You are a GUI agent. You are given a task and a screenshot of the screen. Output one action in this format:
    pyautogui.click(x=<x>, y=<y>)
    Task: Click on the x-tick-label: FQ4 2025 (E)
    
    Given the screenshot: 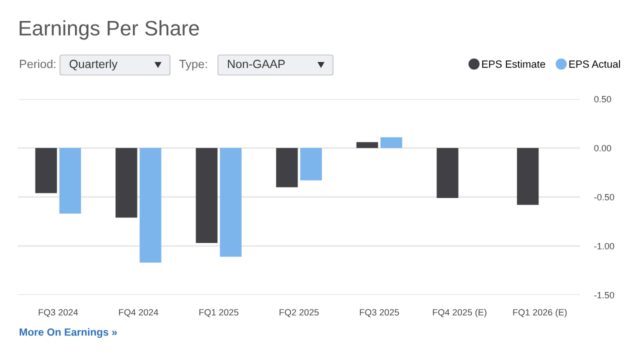 What is the action you would take?
    pyautogui.click(x=459, y=313)
    